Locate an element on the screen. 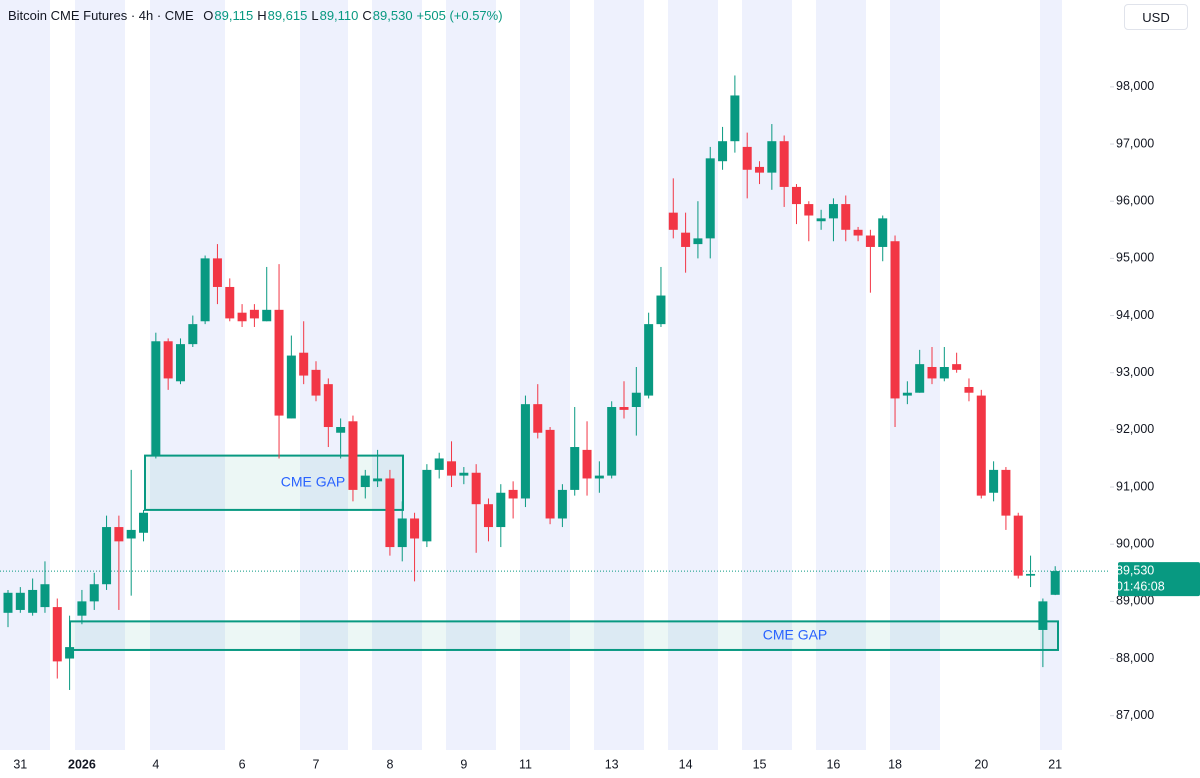 The image size is (1200, 778). y-tick-label: 92,000 is located at coordinates (1135, 429).